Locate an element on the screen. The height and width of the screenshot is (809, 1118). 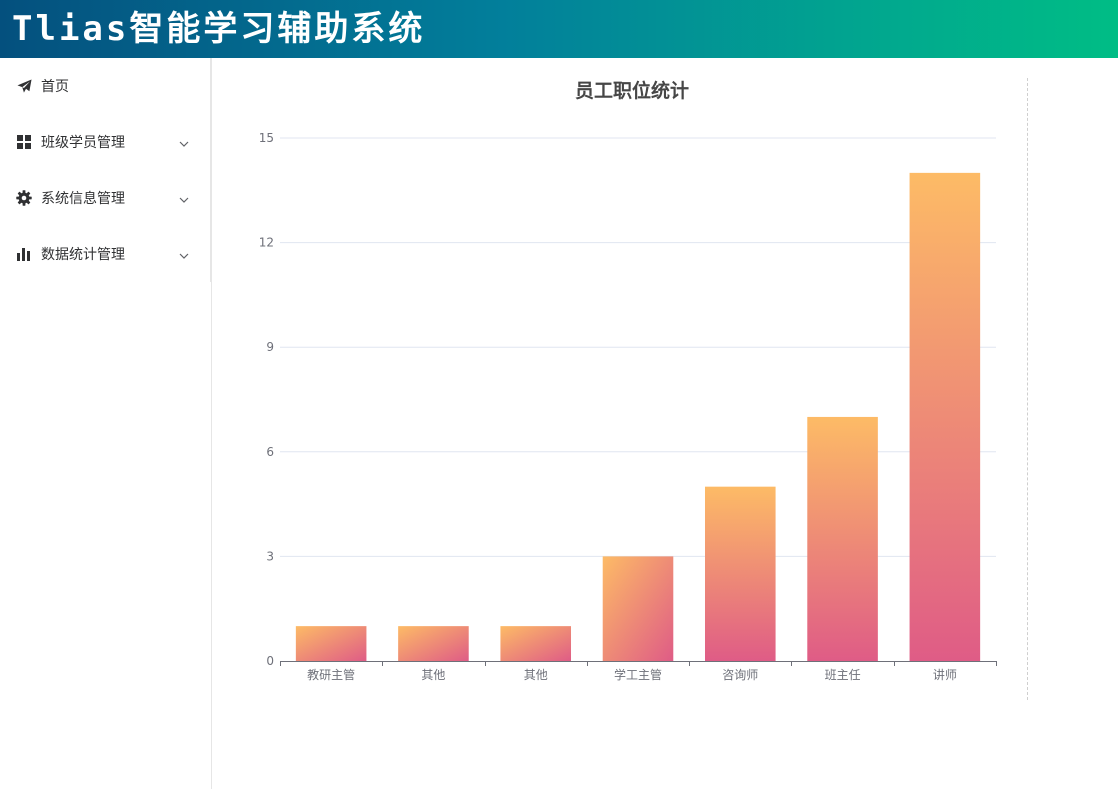
x-tick-label: 讲师 is located at coordinates (945, 674).